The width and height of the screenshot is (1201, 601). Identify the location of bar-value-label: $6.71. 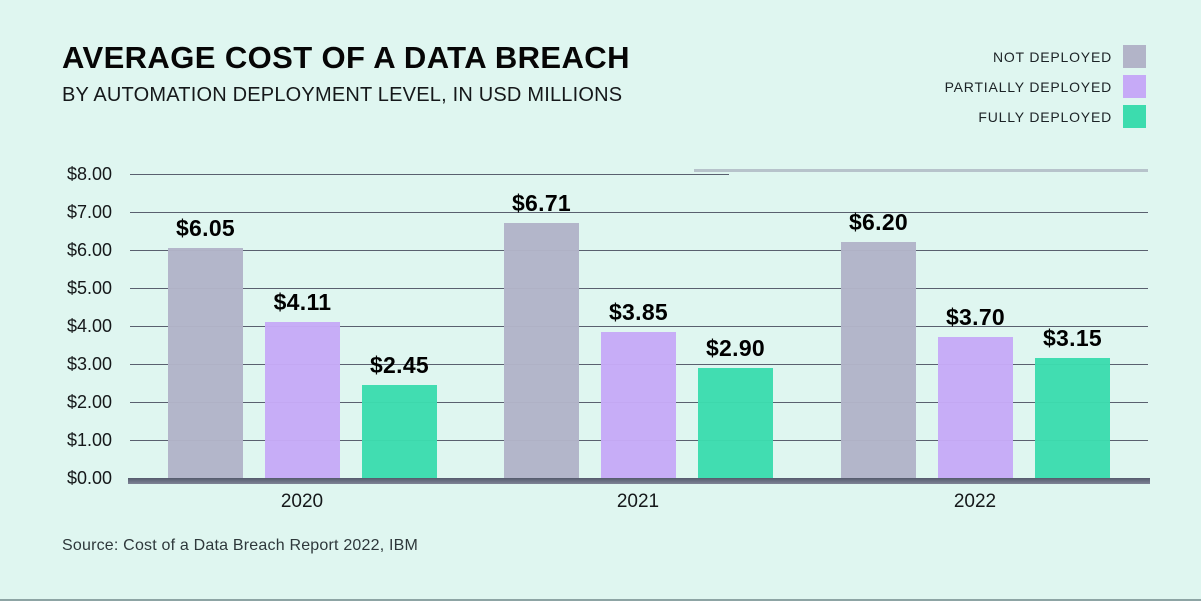
(541, 203).